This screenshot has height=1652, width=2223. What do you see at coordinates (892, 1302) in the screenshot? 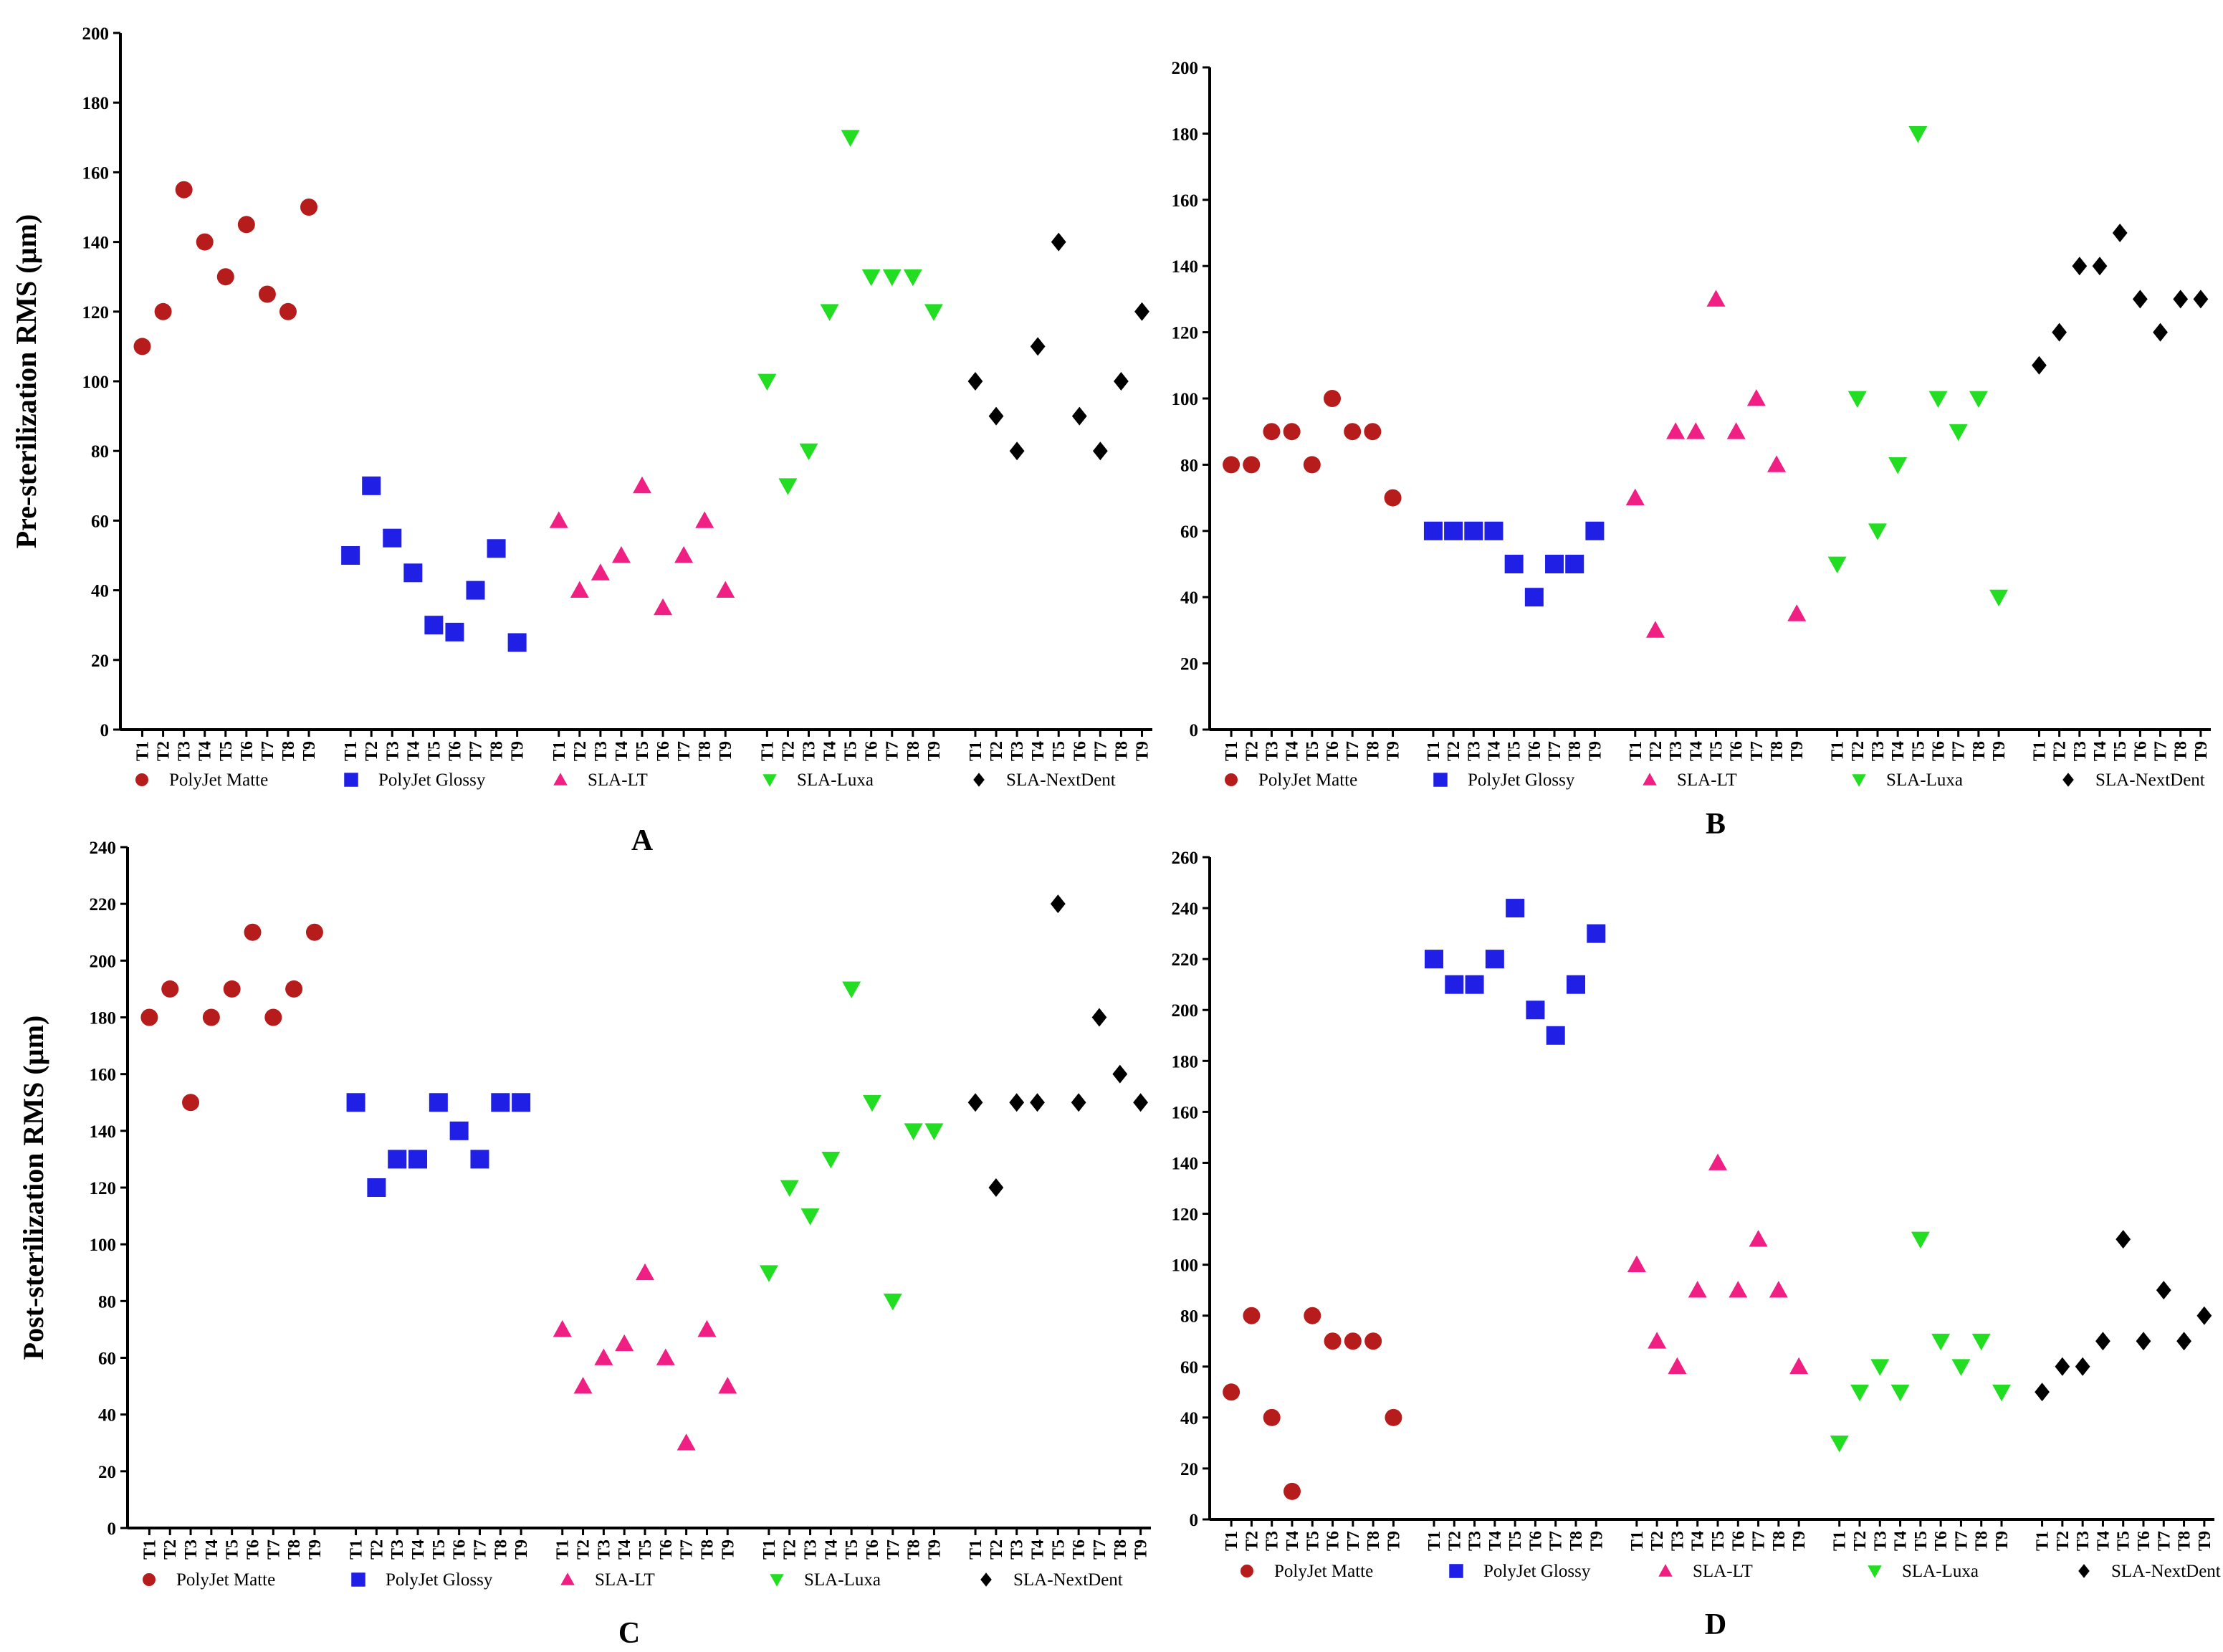
I see `data-point-sla-luxa-t7` at bounding box center [892, 1302].